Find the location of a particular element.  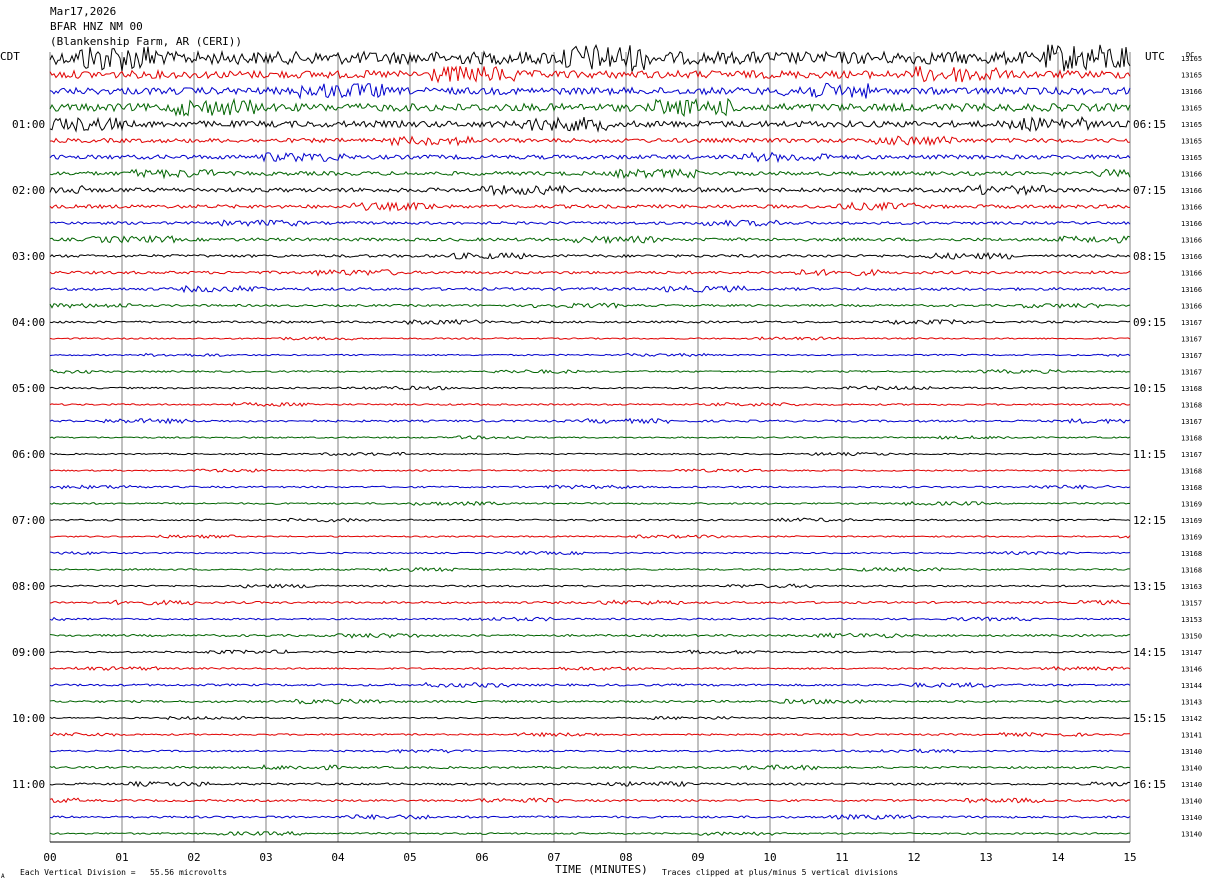

utc-hour-label: 10:15 is located at coordinates (1149, 388).